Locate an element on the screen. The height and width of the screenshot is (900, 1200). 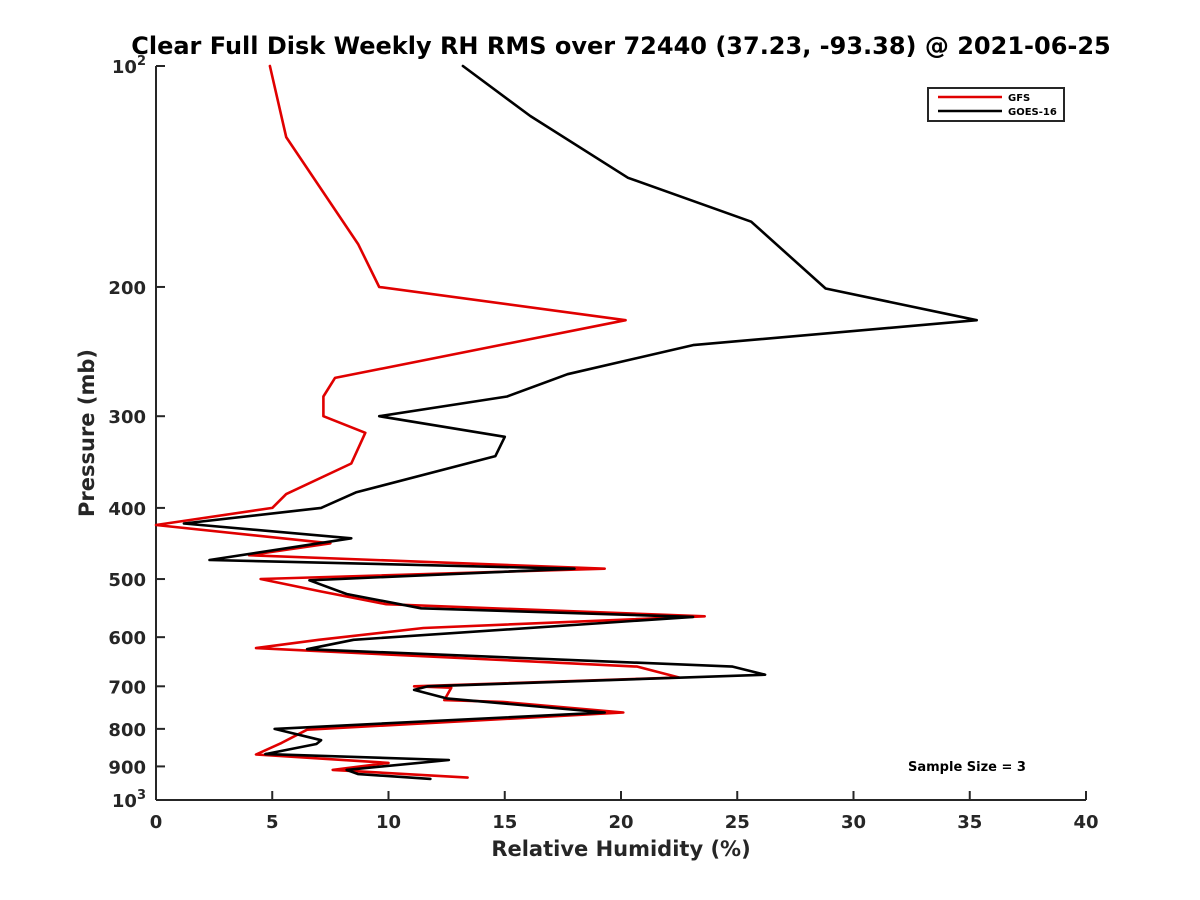
legend-label-gfs: GFS is located at coordinates (1019, 98).